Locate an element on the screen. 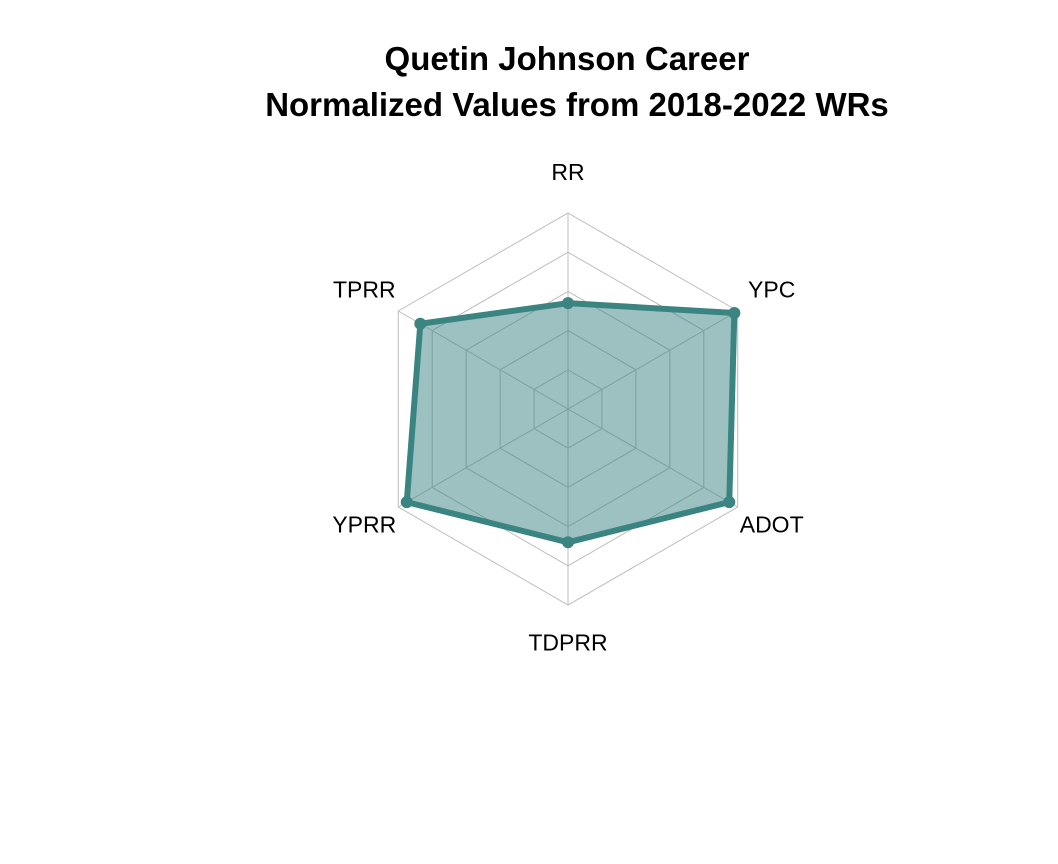  axis-label-tdprr: TDPRR is located at coordinates (567, 642).